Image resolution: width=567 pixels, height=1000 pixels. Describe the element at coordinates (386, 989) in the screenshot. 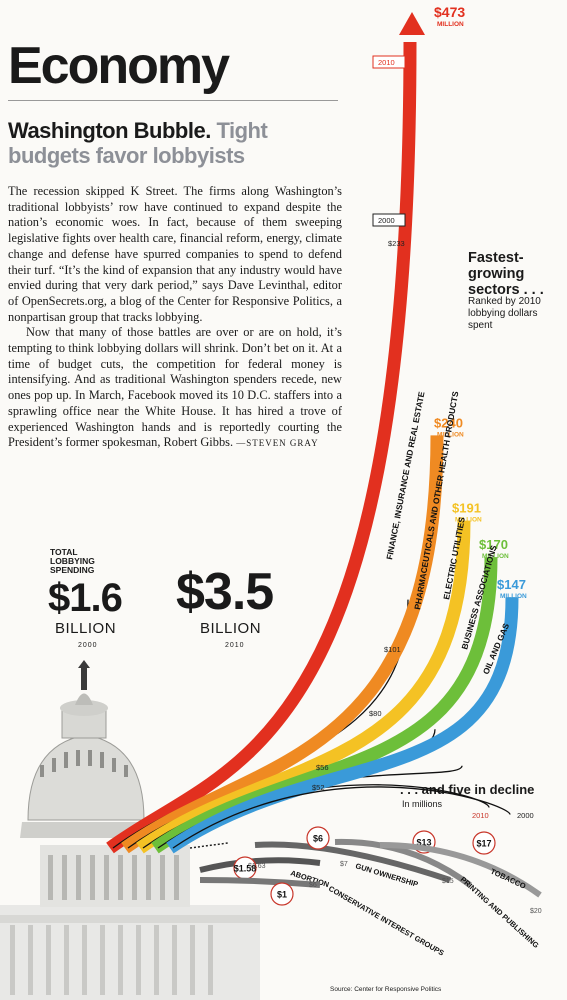

I see `source-note: Source: Center for Responsive Politics` at that location.